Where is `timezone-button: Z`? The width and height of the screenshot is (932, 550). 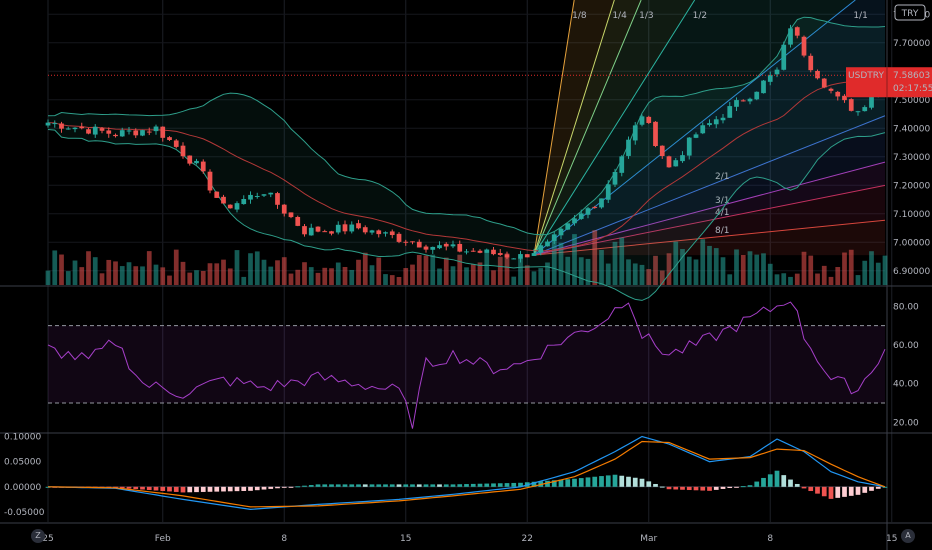 timezone-button: Z is located at coordinates (38, 536).